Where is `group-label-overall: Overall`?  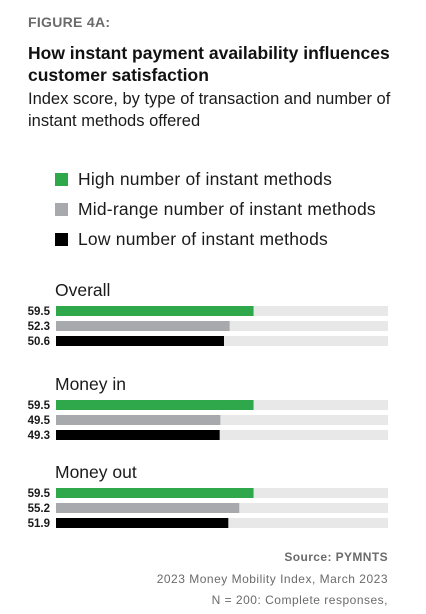 group-label-overall: Overall is located at coordinates (82, 290).